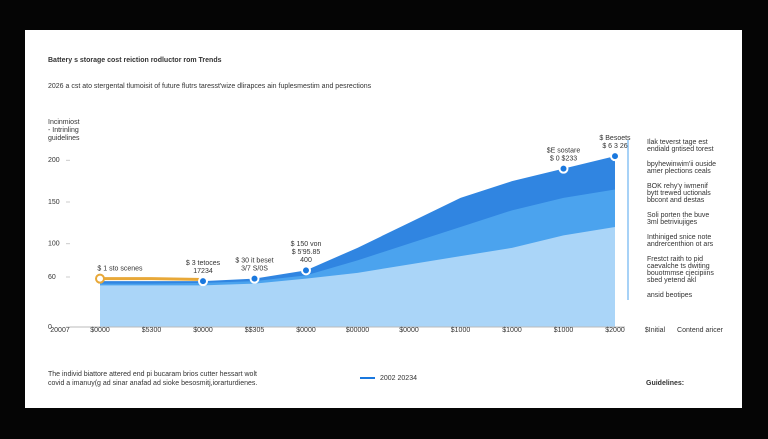 The width and height of the screenshot is (768, 439). What do you see at coordinates (675, 259) in the screenshot?
I see `side-note: Frestct raith to pid` at bounding box center [675, 259].